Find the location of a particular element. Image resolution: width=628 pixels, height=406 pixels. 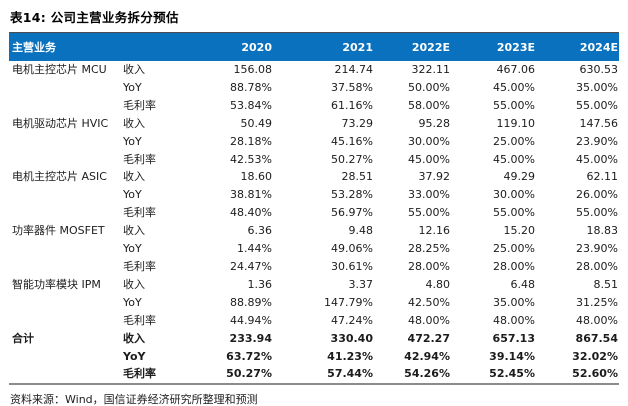

value-cell: 147.79% is located at coordinates (348, 302).